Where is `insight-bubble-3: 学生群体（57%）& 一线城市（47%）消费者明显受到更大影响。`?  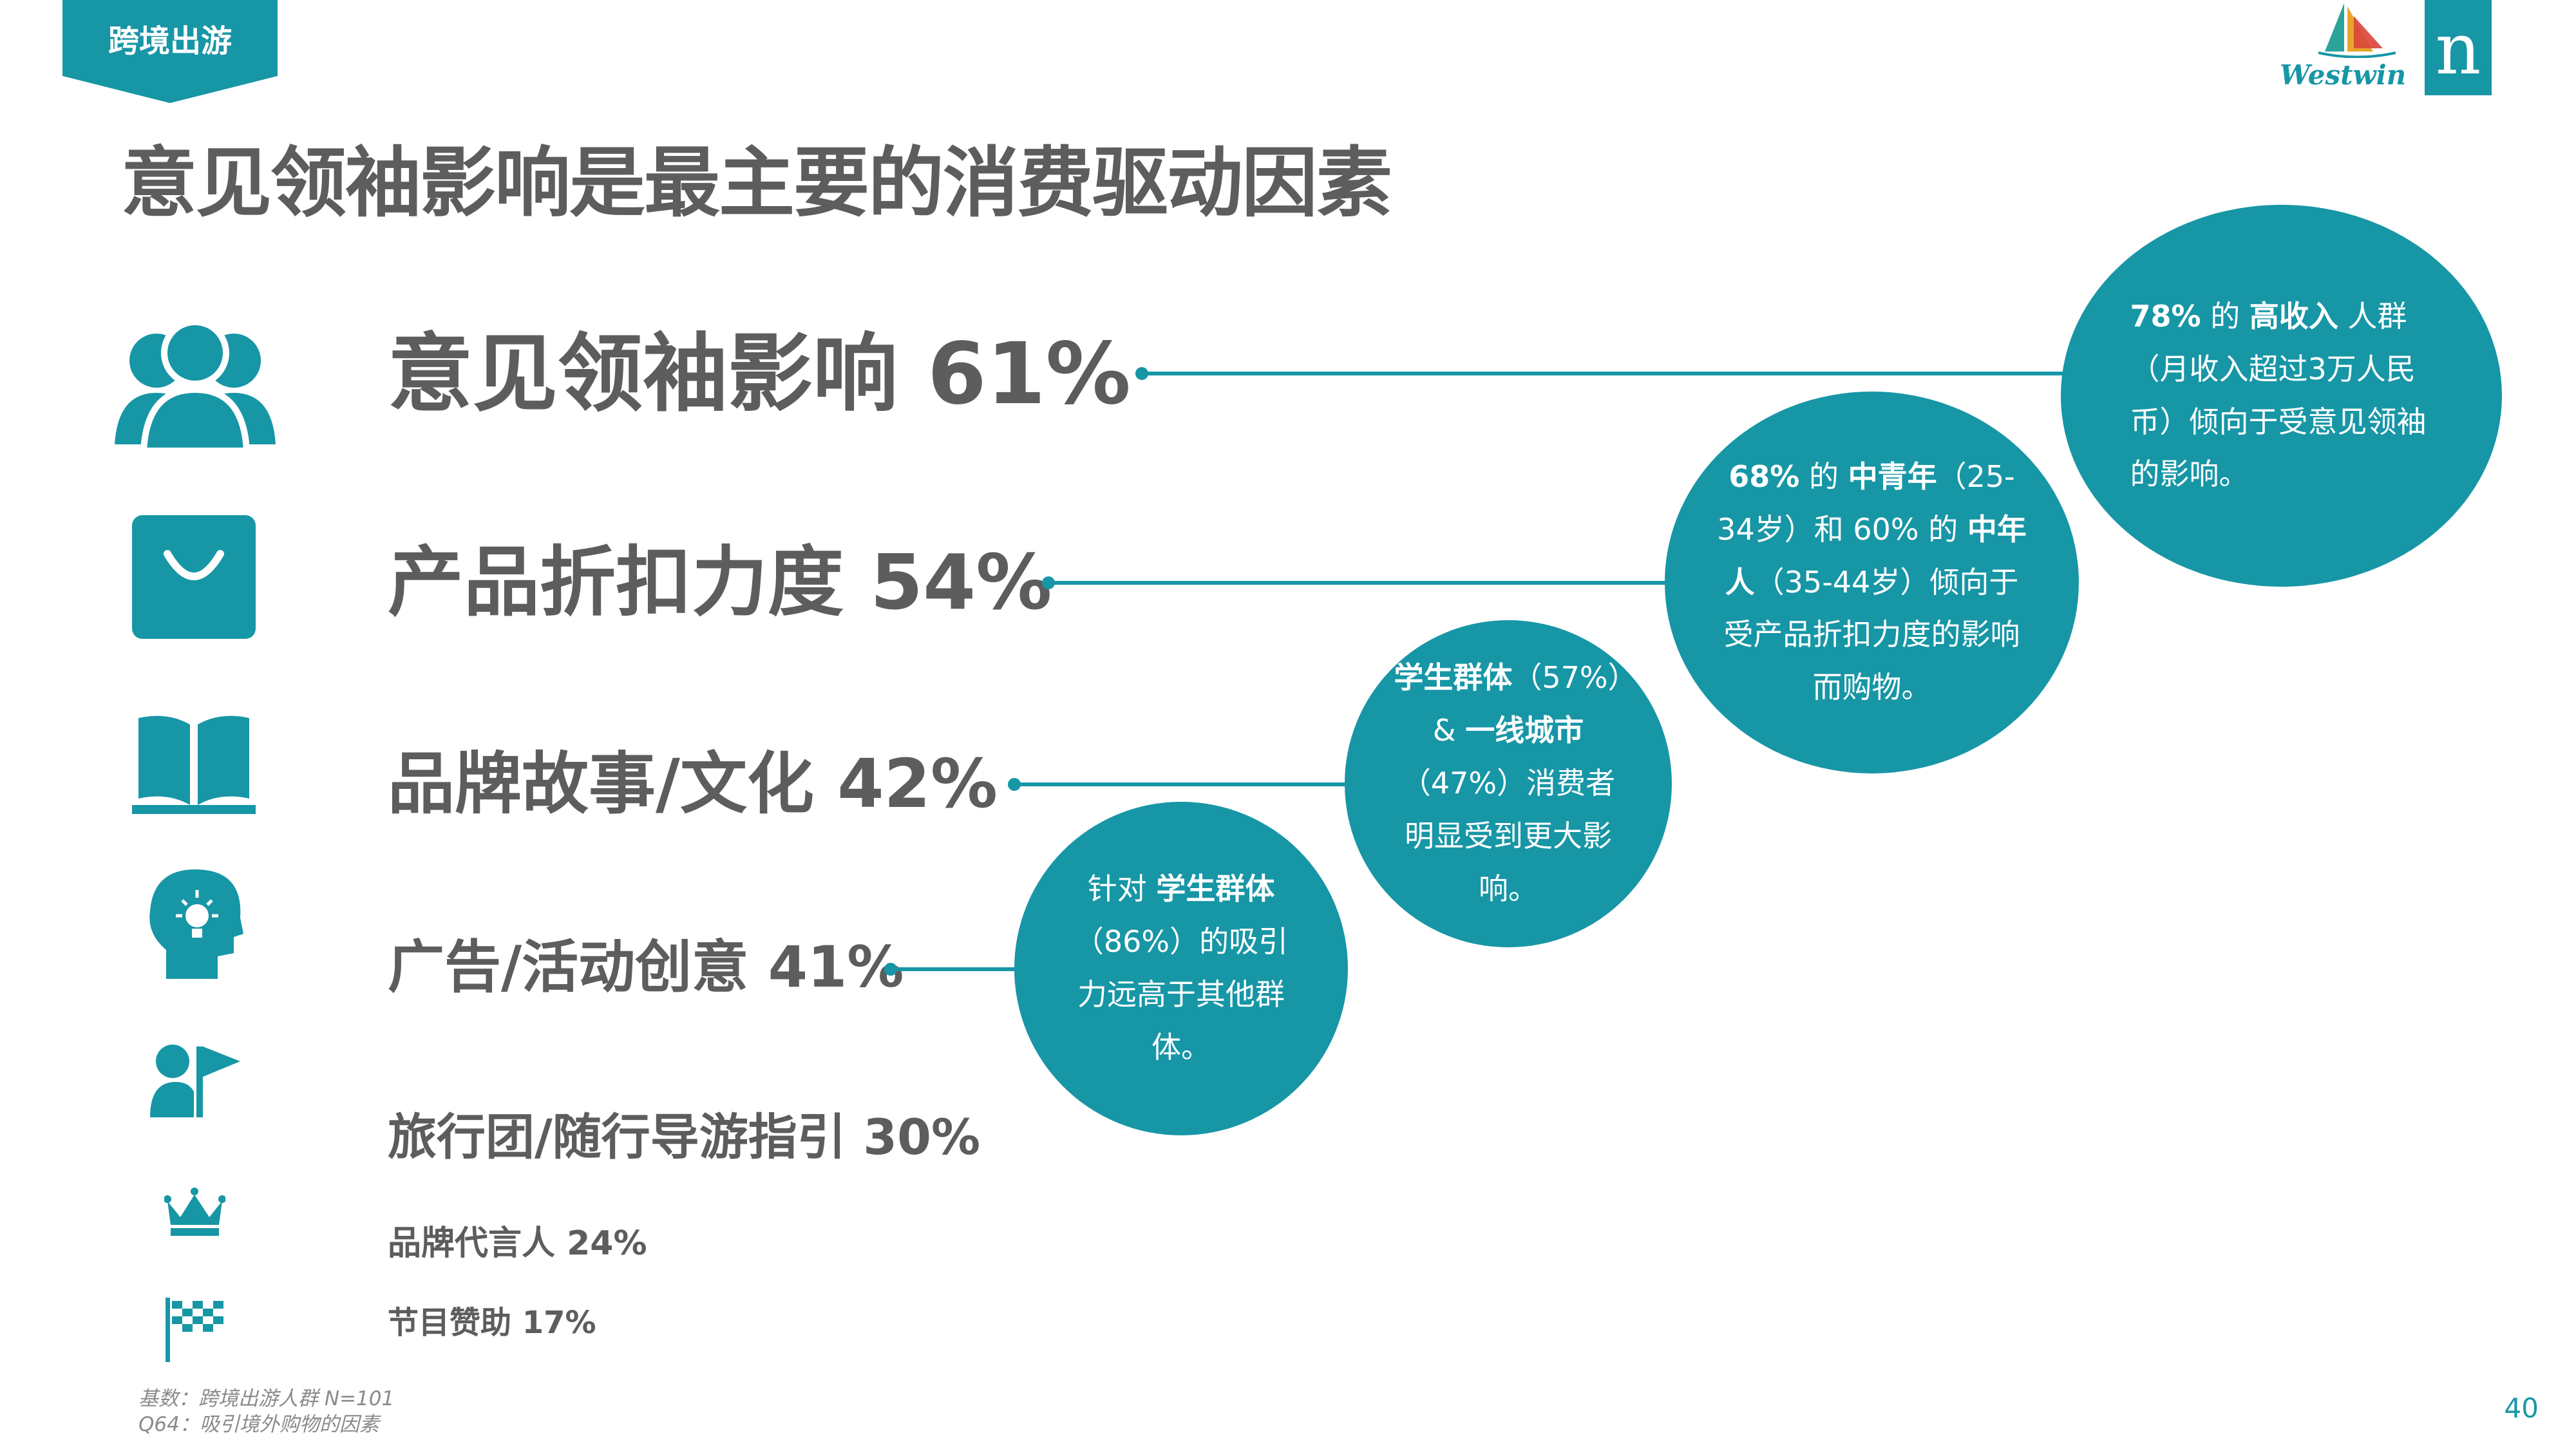
insight-bubble-3: 学生群体（57%）& 一线城市（47%）消费者明显受到更大影响。 is located at coordinates (1508, 783).